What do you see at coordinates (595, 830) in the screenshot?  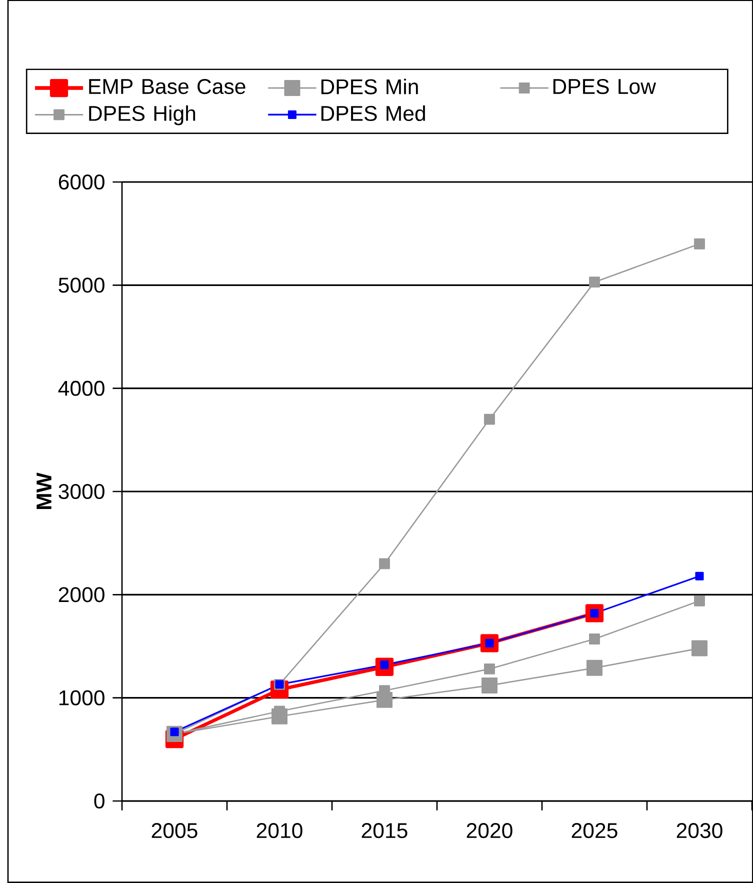 I see `x-tick-label: 2025` at bounding box center [595, 830].